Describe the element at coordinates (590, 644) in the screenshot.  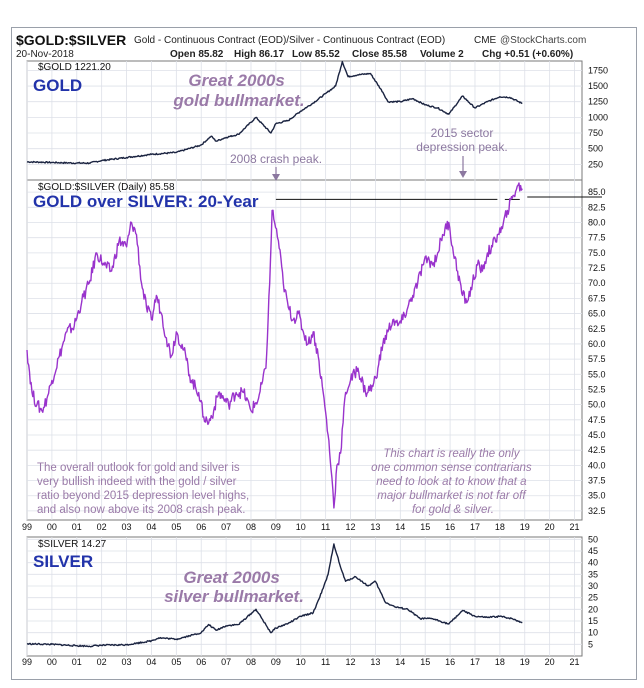
I see `y-tick-label: 5` at that location.